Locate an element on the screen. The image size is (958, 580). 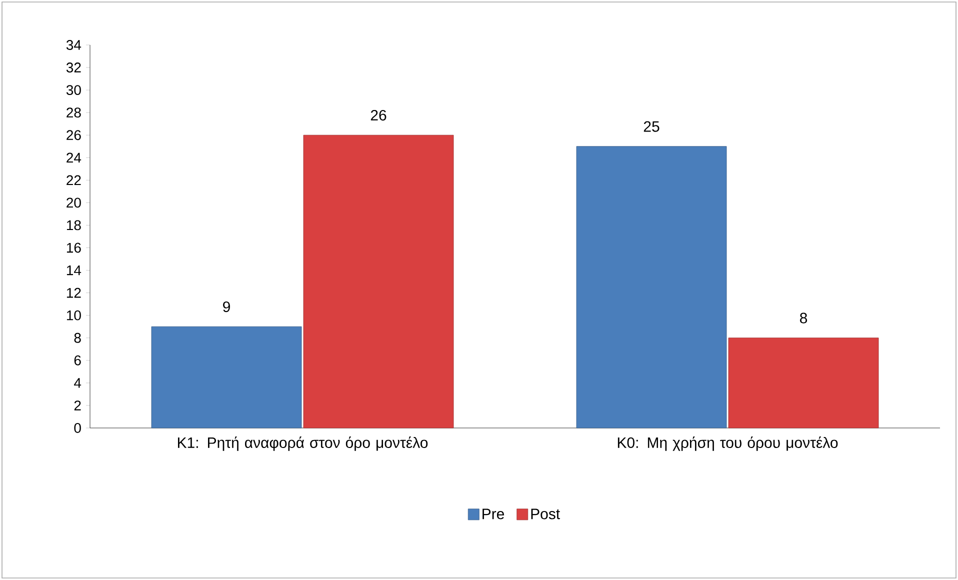
y-tick-label: 22 is located at coordinates (73, 180).